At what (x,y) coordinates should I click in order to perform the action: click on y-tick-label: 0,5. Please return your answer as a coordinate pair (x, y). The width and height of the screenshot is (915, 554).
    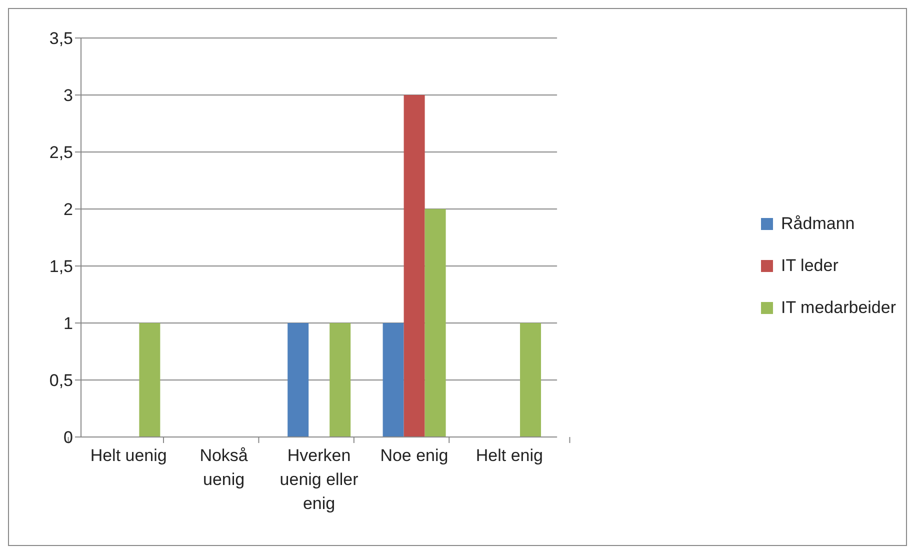
    Looking at the image, I should click on (61, 380).